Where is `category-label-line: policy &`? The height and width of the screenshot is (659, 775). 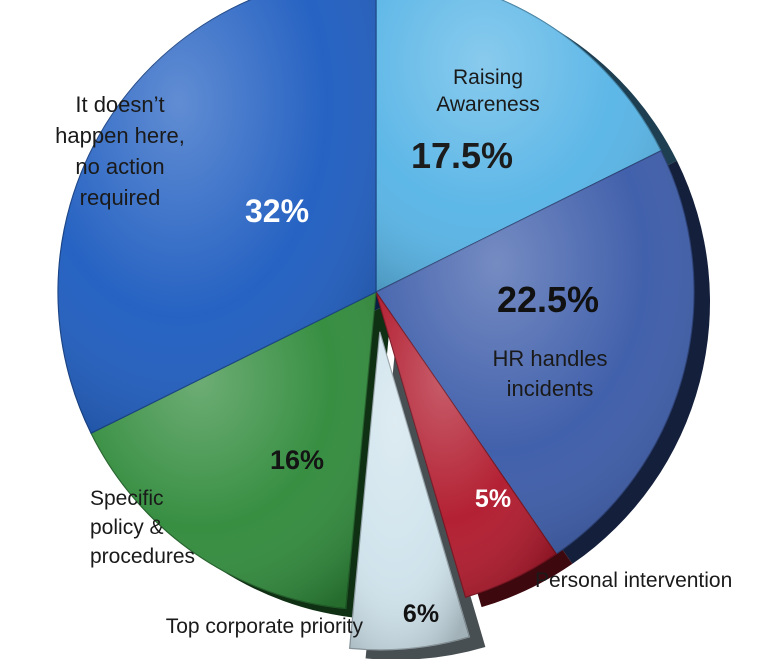
category-label-line: policy & is located at coordinates (127, 527).